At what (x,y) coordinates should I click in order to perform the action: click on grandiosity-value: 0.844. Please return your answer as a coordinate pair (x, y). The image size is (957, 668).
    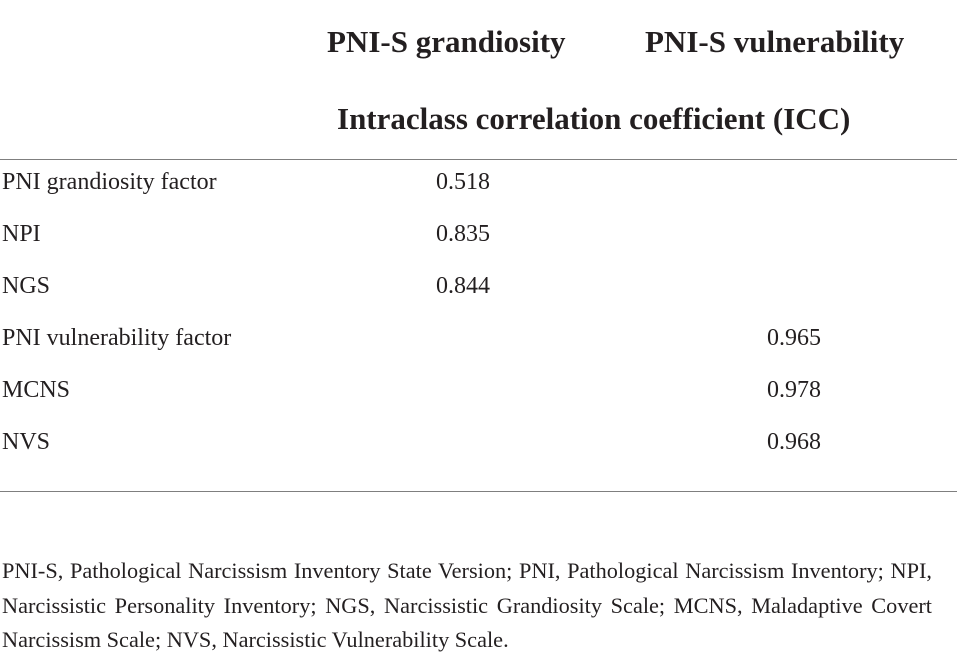
    Looking at the image, I should click on (463, 286).